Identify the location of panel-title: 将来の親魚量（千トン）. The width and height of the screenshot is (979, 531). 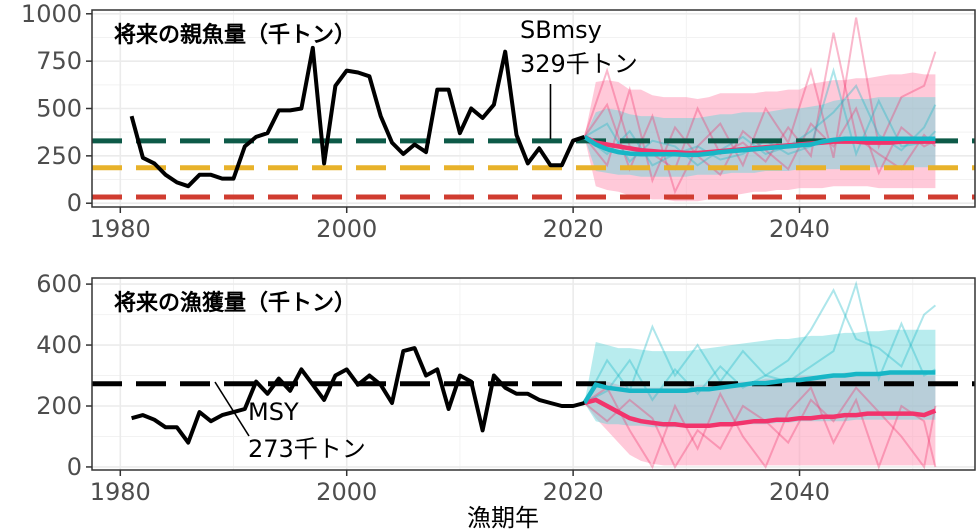
(235, 35).